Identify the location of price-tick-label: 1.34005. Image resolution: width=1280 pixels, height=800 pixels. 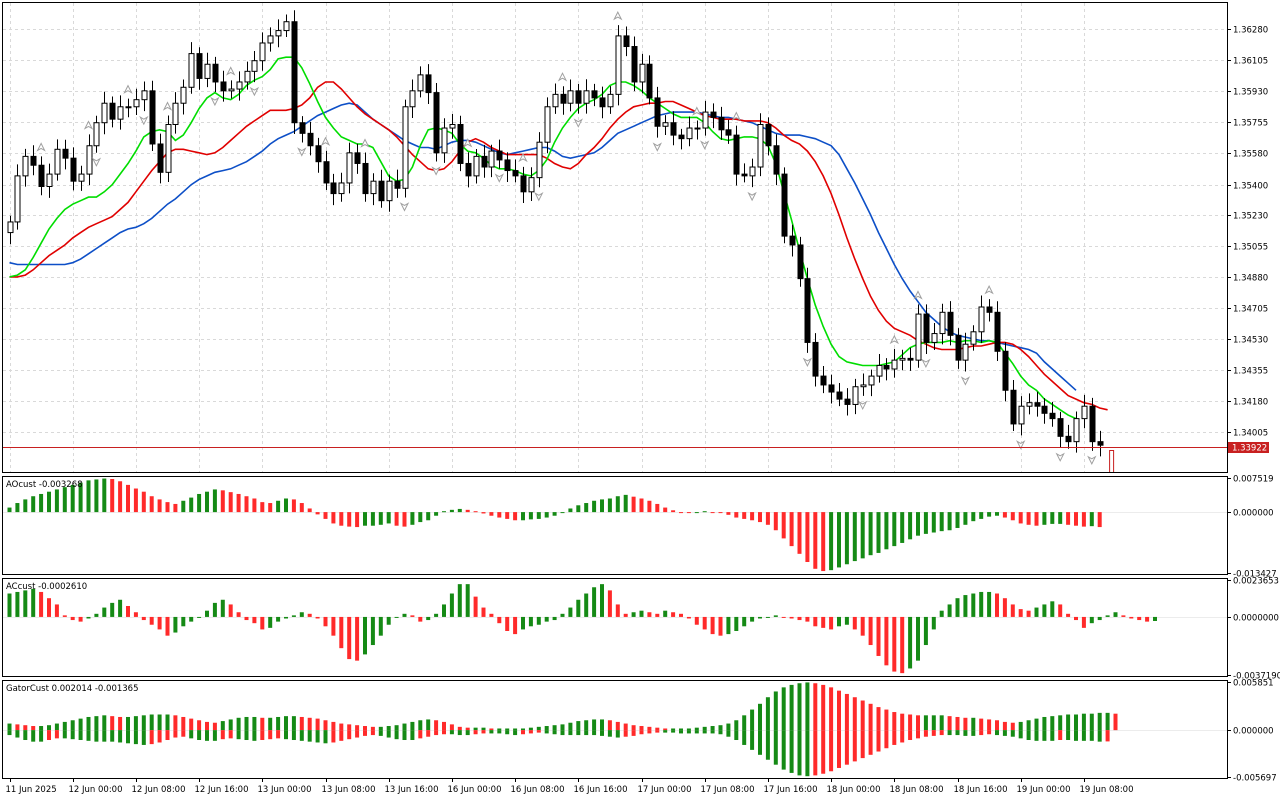
(1250, 434).